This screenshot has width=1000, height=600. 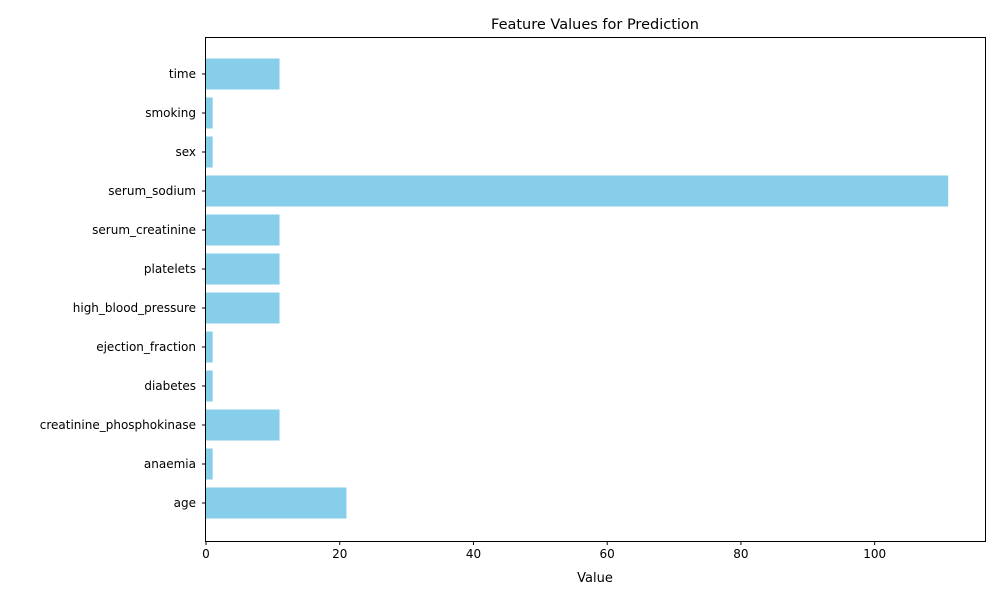 What do you see at coordinates (152, 191) in the screenshot?
I see `y-tick-label: serum_sodium` at bounding box center [152, 191].